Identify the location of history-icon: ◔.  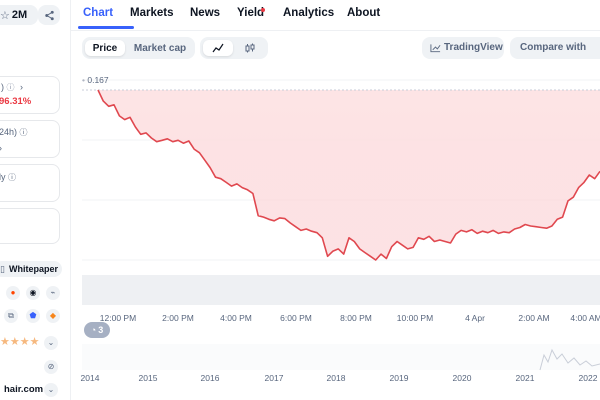
(93, 330).